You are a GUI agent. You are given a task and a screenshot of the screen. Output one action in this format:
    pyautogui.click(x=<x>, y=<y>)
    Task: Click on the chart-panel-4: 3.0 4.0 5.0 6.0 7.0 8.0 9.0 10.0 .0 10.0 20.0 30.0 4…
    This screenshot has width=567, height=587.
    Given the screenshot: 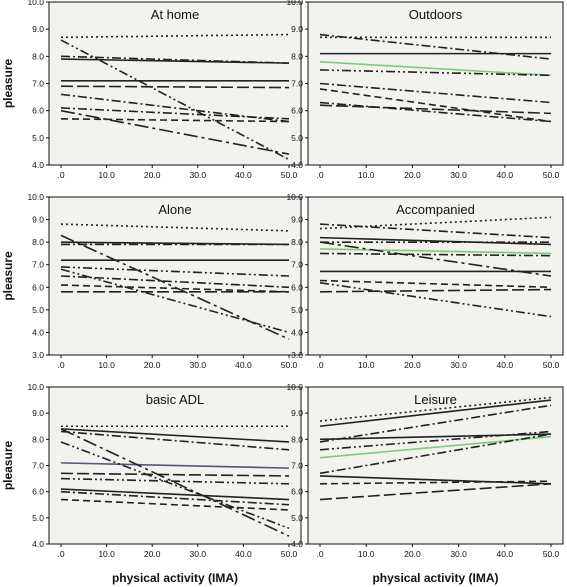 What is the action you would take?
    pyautogui.click(x=425, y=281)
    